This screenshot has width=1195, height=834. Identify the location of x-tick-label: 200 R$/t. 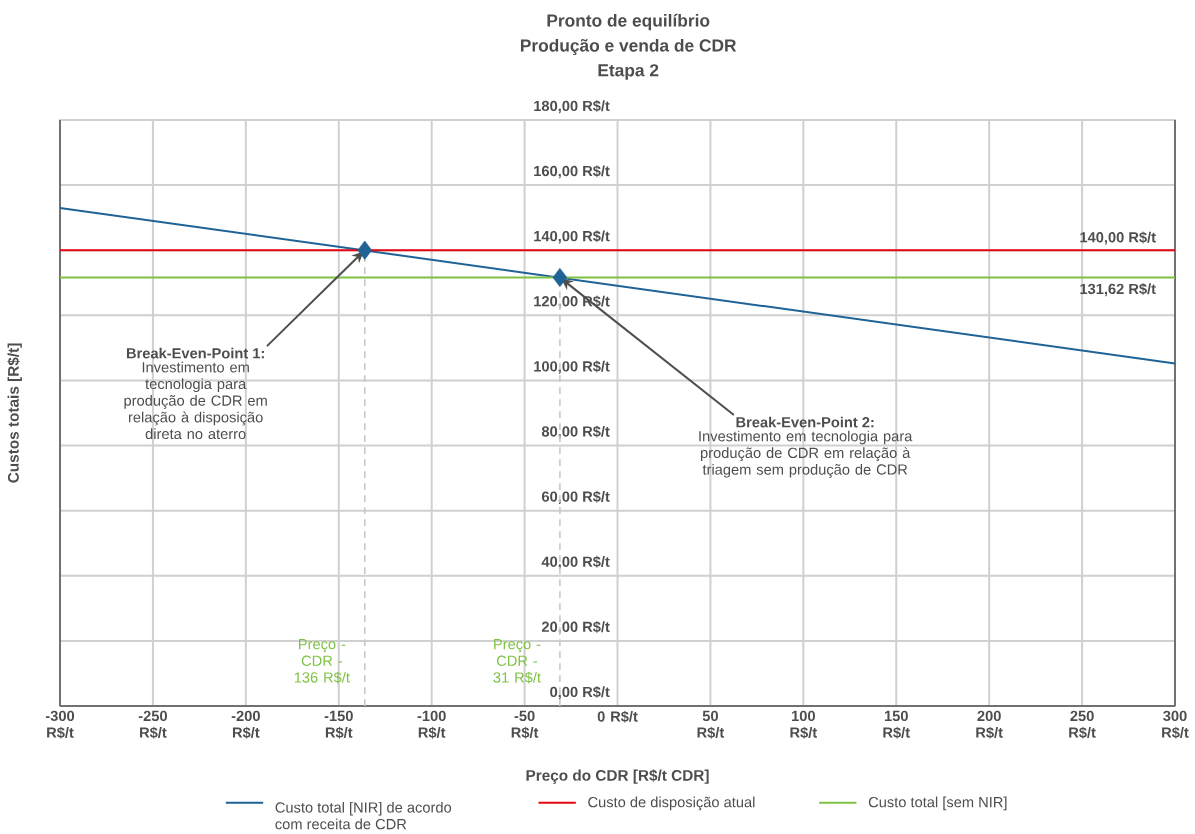
(989, 724).